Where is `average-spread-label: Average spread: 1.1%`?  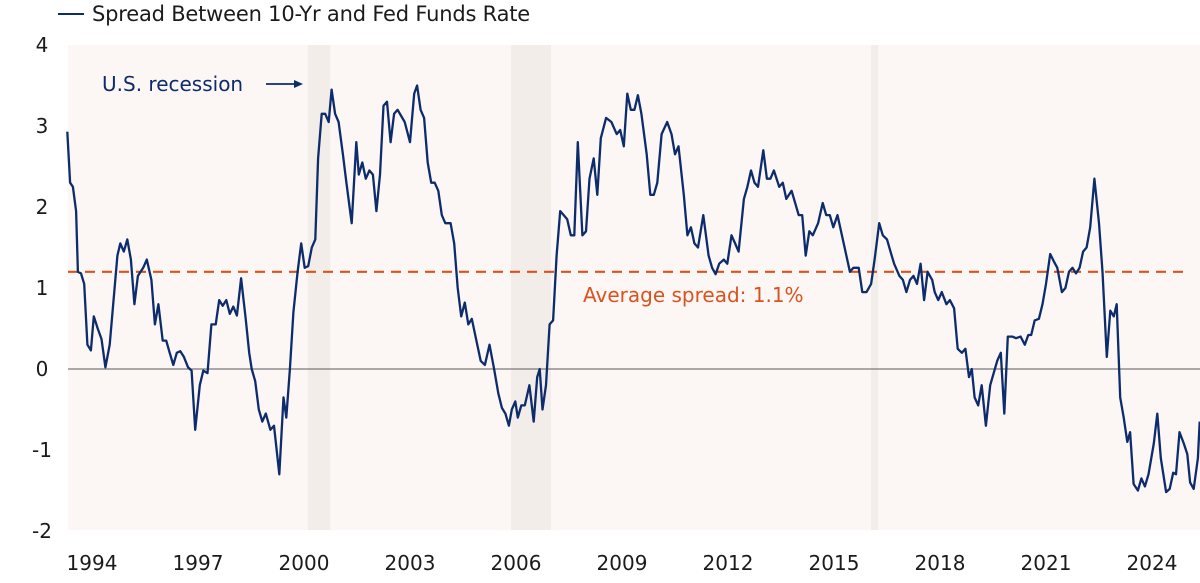
average-spread-label: Average spread: 1.1% is located at coordinates (693, 295).